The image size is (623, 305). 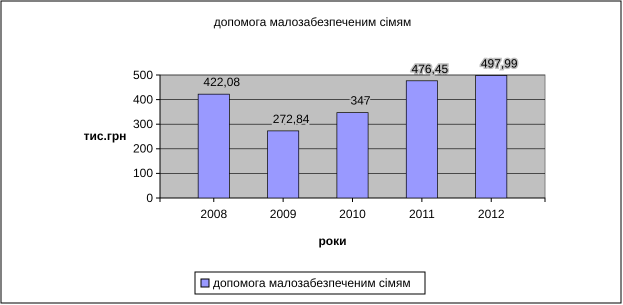 I want to click on data-label: 272,84, so click(x=291, y=119).